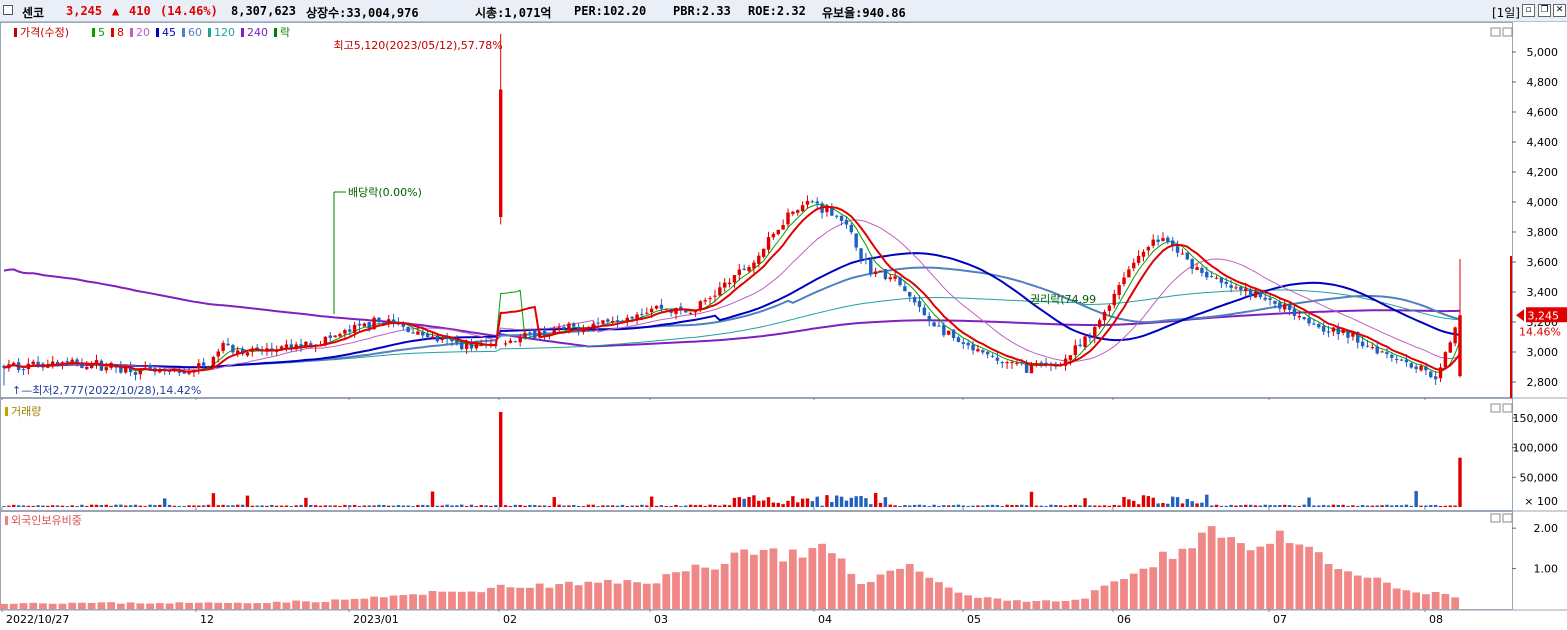 The image size is (1567, 630). What do you see at coordinates (1544, 10) in the screenshot?
I see `restore-button: ❐` at bounding box center [1544, 10].